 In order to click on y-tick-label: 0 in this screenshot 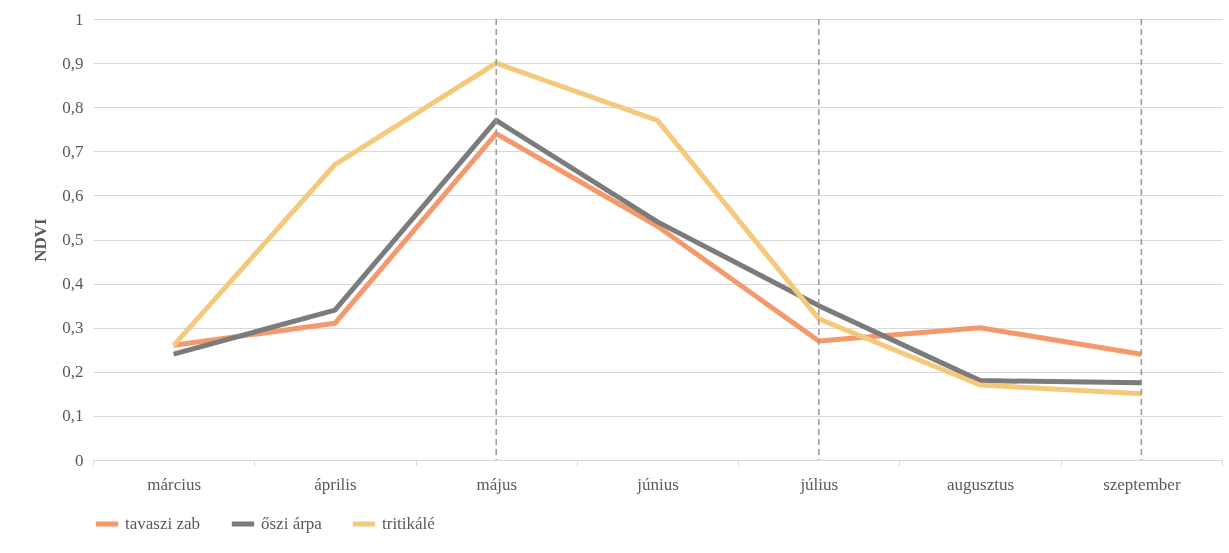, I will do `click(79, 460)`.